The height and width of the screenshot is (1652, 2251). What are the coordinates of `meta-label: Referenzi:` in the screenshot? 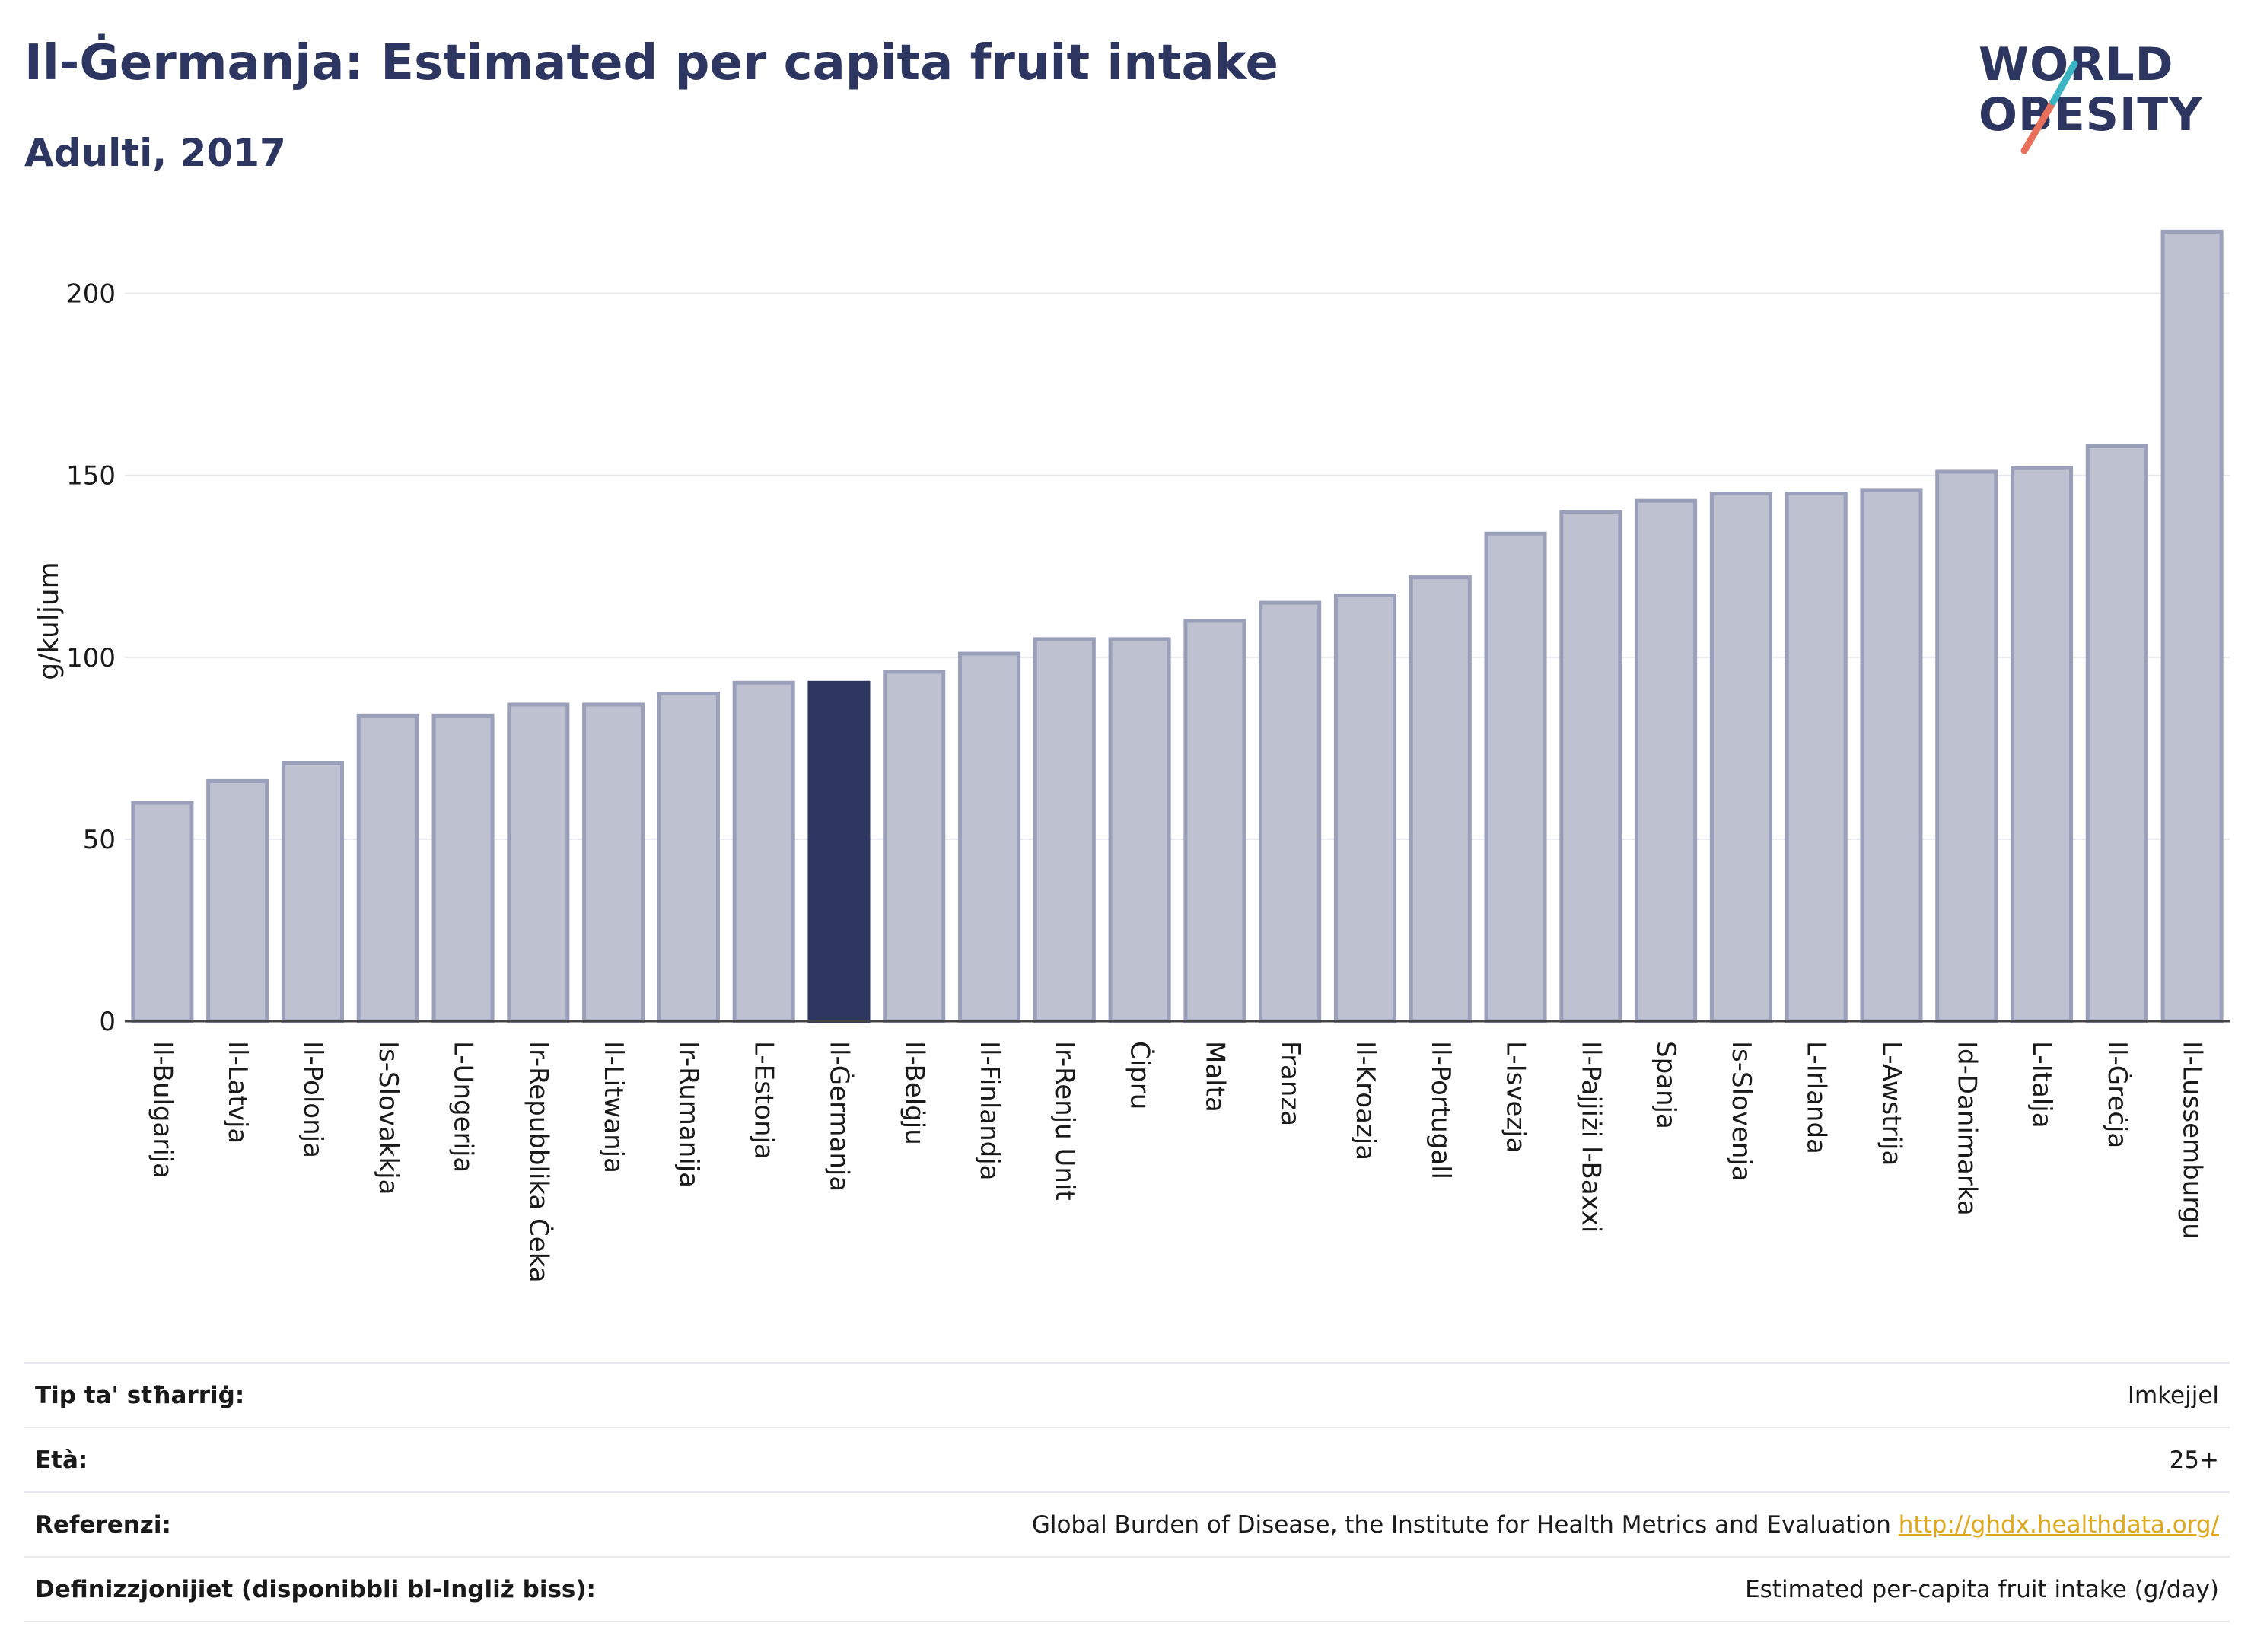 It's located at (103, 1524).